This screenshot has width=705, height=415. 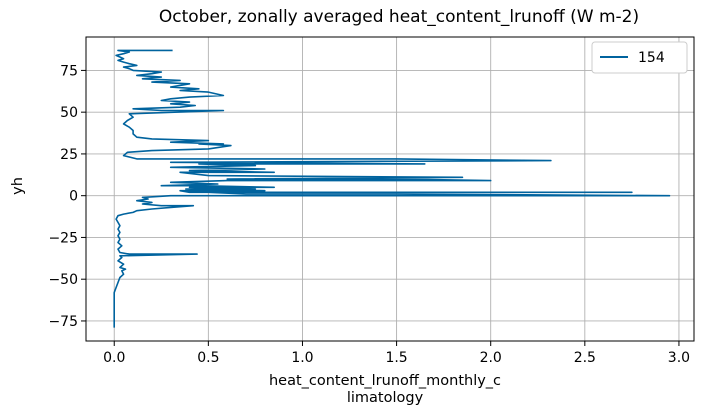 What do you see at coordinates (385, 398) in the screenshot?
I see `x-axis-label-line2: limatology` at bounding box center [385, 398].